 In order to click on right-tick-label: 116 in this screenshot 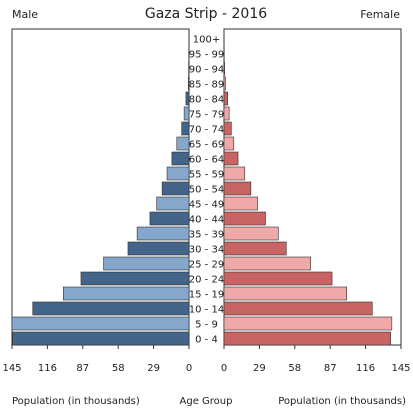, I will do `click(365, 368)`.